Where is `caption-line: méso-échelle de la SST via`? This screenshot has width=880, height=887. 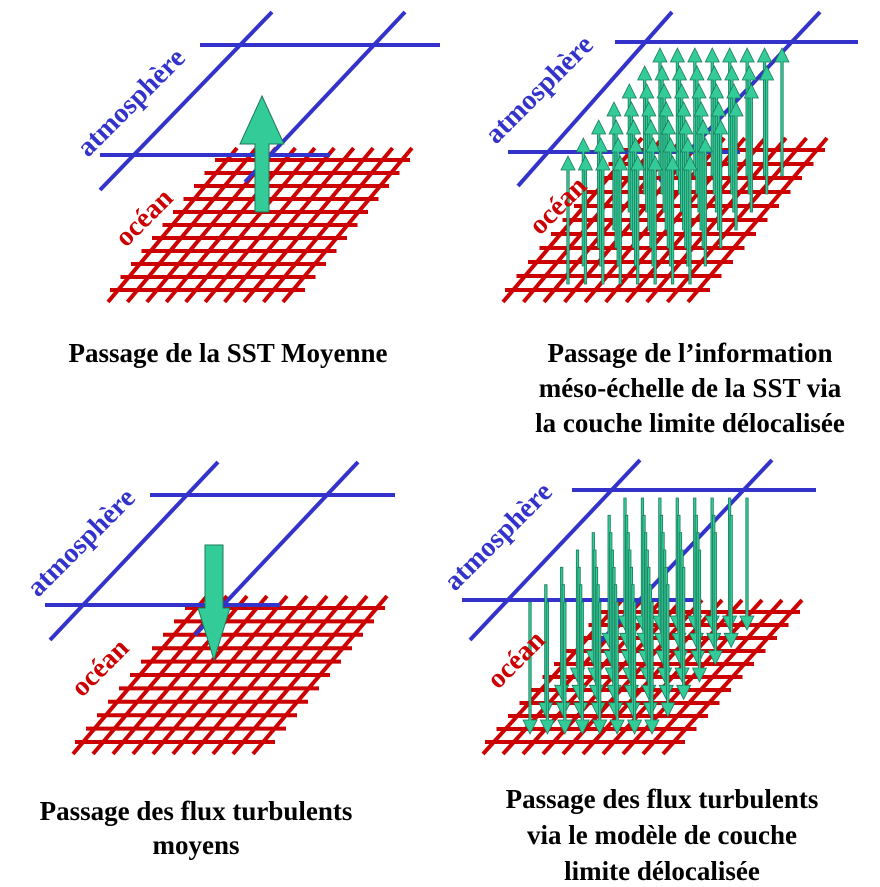 caption-line: méso-échelle de la SST via is located at coordinates (690, 388).